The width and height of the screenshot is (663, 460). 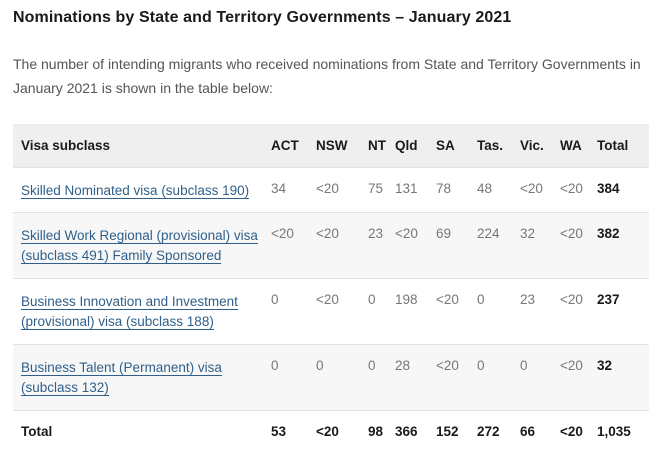 I want to click on total-value-cell: 366, so click(x=415, y=432).